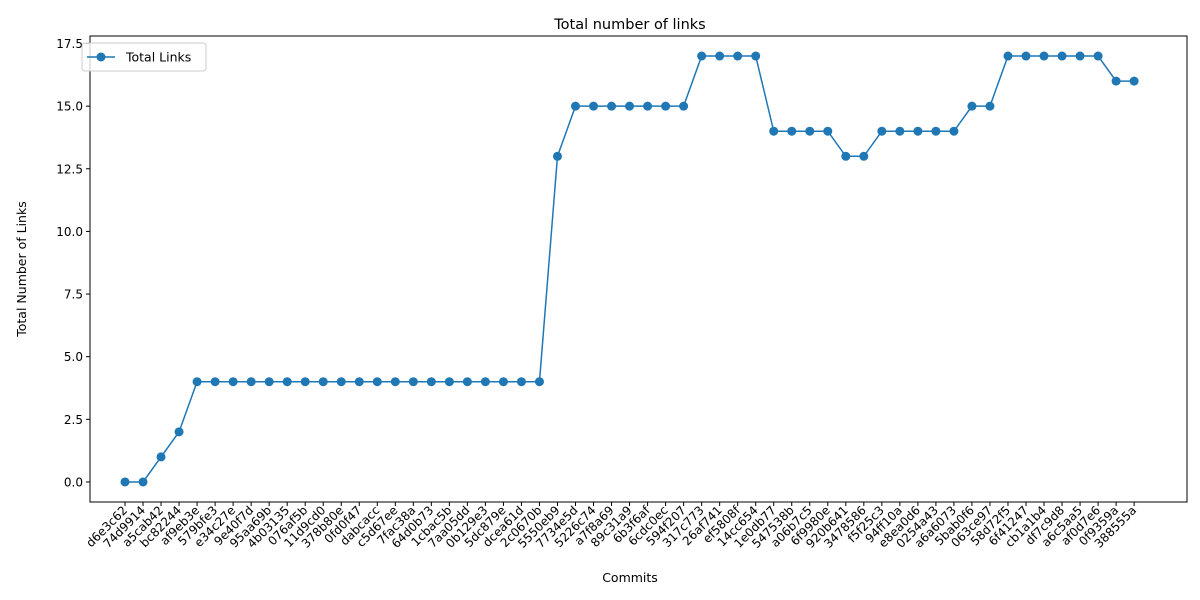  I want to click on y-tick-label: 2.5, so click(73, 420).